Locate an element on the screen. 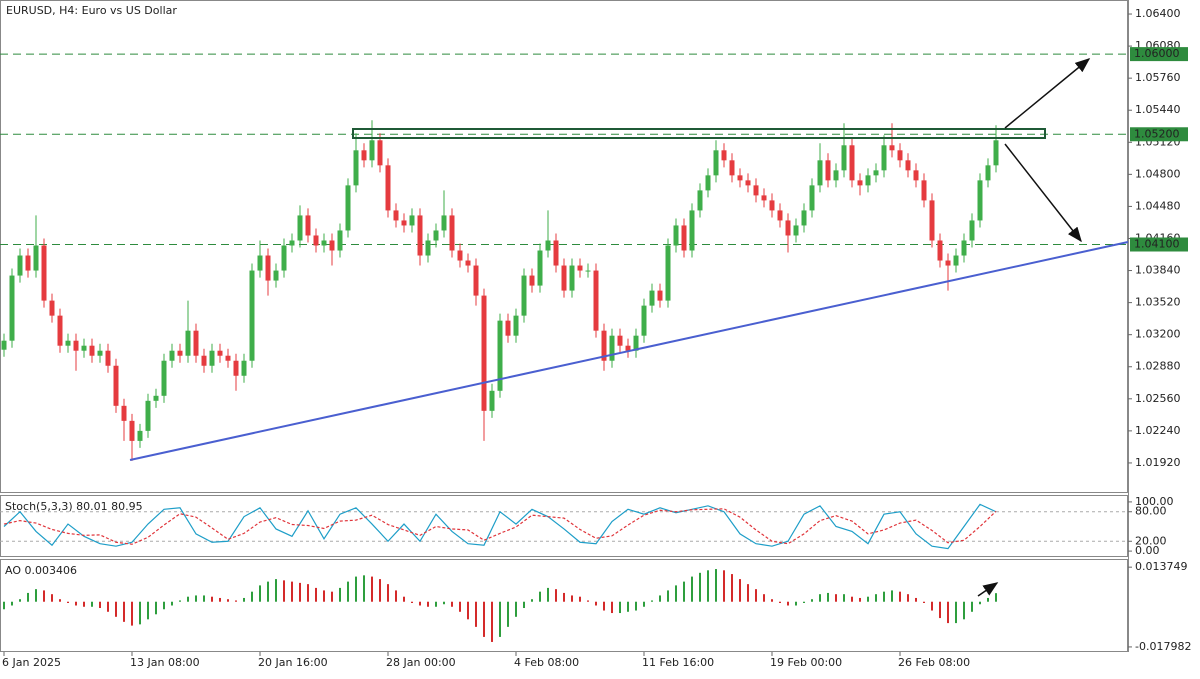 The width and height of the screenshot is (1200, 679). x-tick-label: 28 Jan 00:00 is located at coordinates (421, 662).